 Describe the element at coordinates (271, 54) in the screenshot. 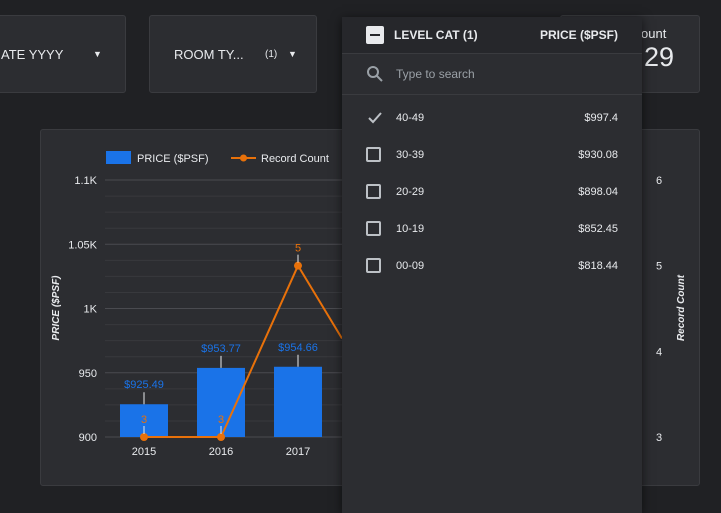

I see `room-type-filter-badge: (1)` at that location.